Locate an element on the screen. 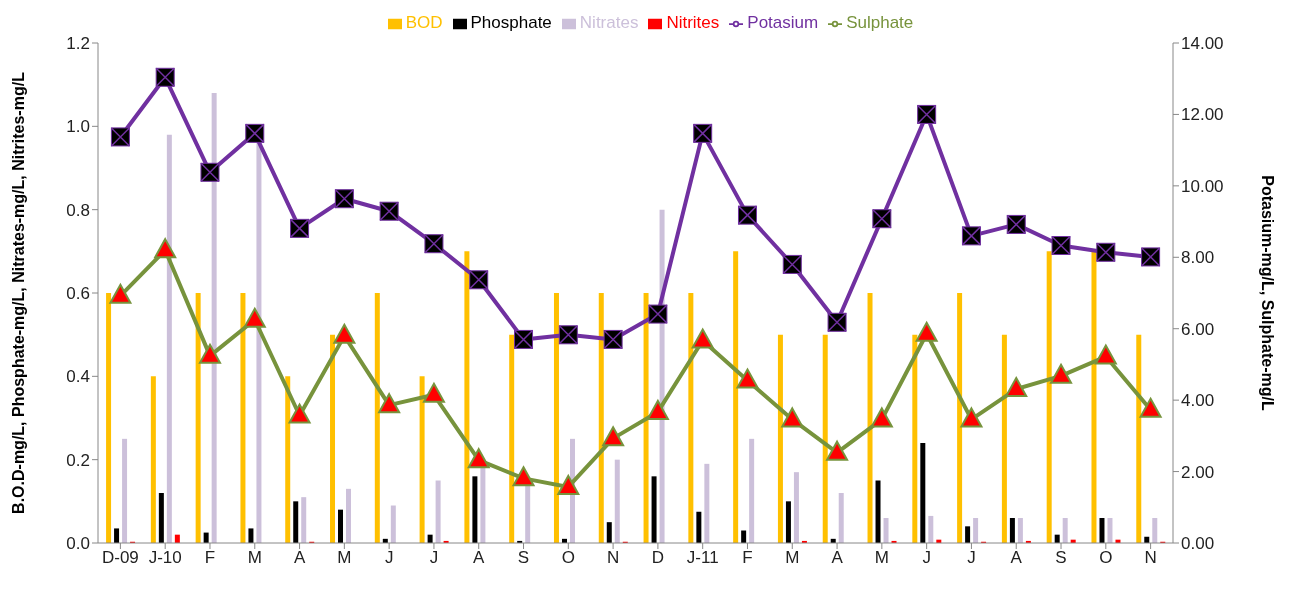 The height and width of the screenshot is (592, 1301). y-axis-title: B.O.D-mg/L, Phosphate-mg/L, Nitrates-mg/L, Nitrites-mg/L is located at coordinates (18, 292).